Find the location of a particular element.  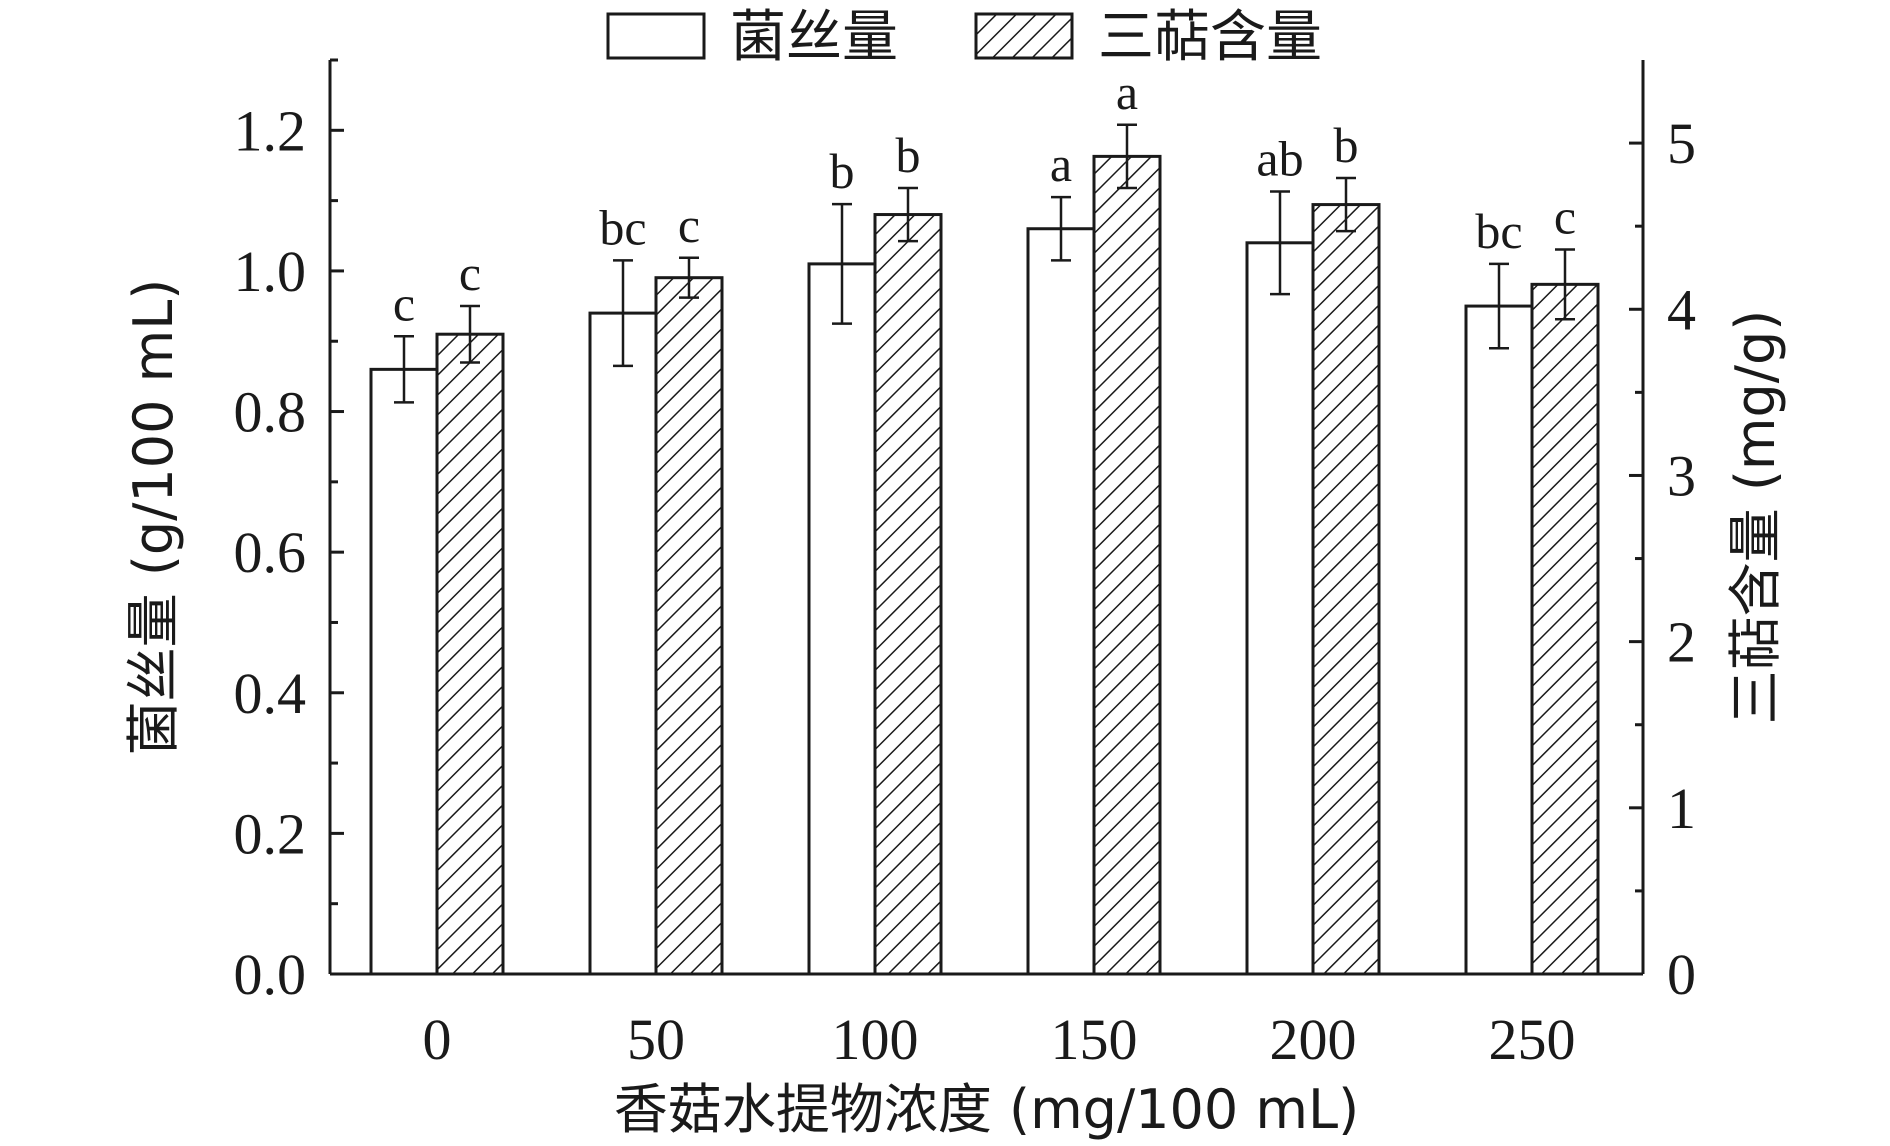

legend-swatch-triterpene is located at coordinates (1024, 36).